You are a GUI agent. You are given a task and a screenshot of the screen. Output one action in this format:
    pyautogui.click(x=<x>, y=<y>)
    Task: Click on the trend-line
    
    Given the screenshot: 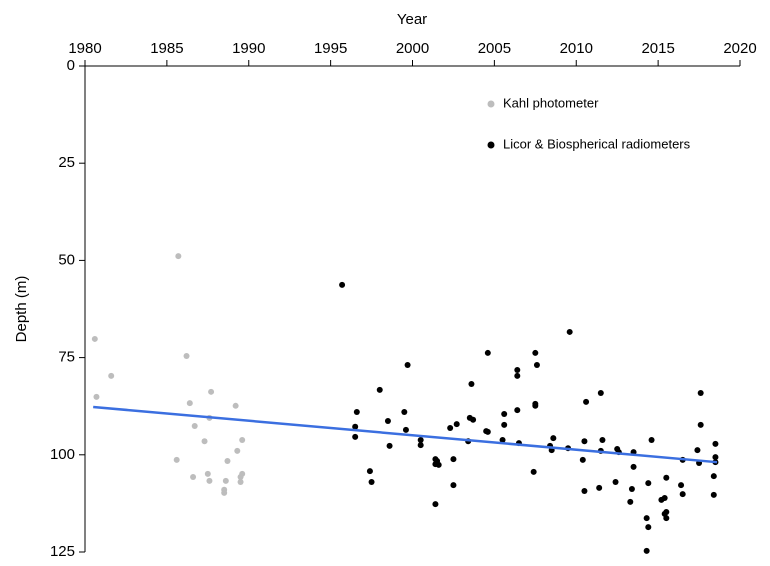 What is the action you would take?
    pyautogui.click(x=405, y=434)
    